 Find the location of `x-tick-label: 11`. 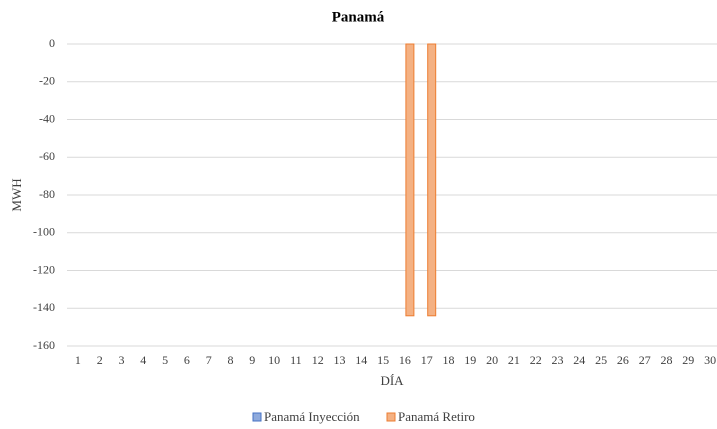

x-tick-label: 11 is located at coordinates (296, 360).